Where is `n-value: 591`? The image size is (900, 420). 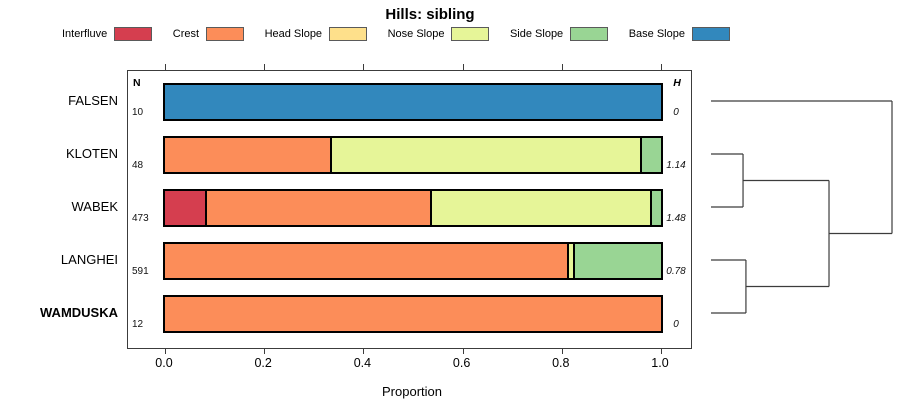 n-value: 591 is located at coordinates (140, 271).